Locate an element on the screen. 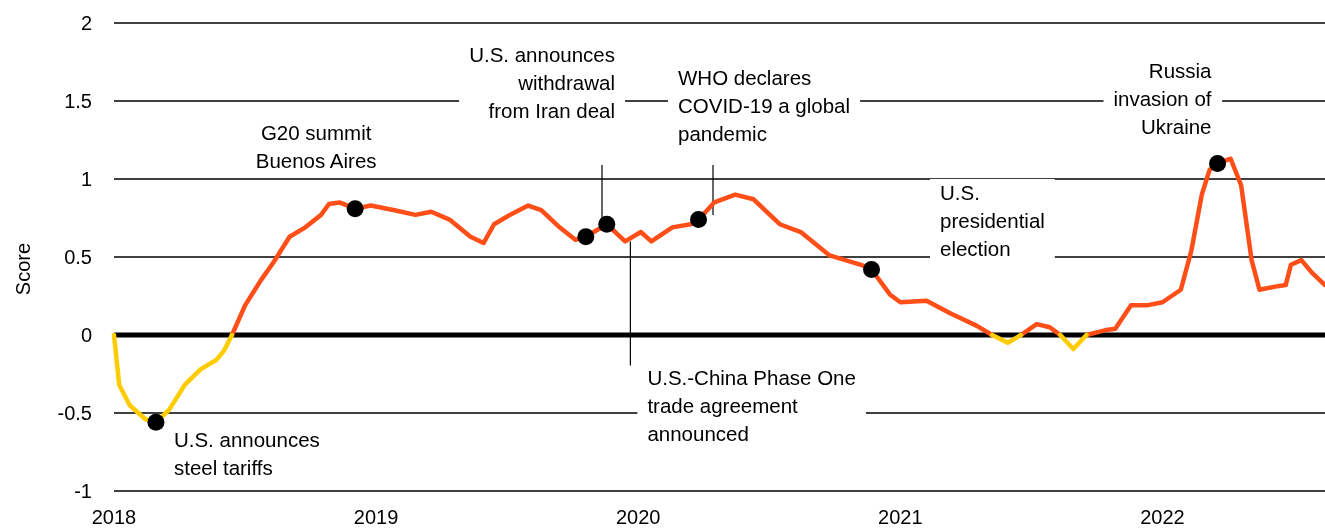 This screenshot has width=1325, height=530. annotation: U.S. announces withdrawal from Iran deal is located at coordinates (542, 82).